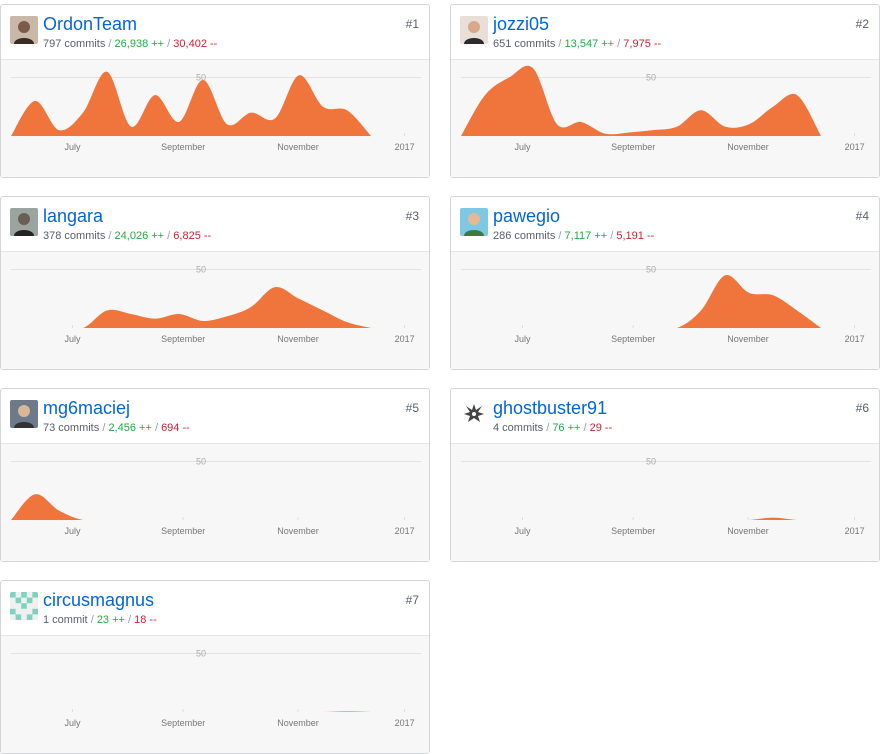  I want to click on contributor-rank: #3, so click(412, 216).